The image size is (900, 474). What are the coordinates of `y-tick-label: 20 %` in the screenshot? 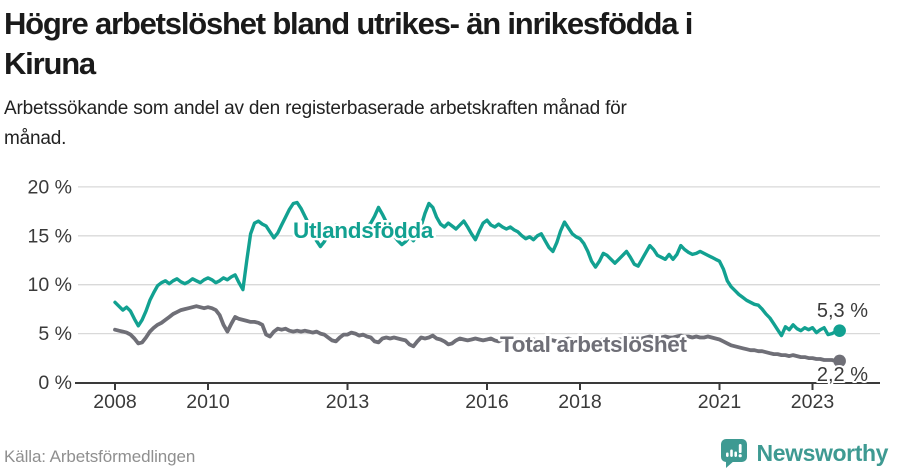 It's located at (50, 187).